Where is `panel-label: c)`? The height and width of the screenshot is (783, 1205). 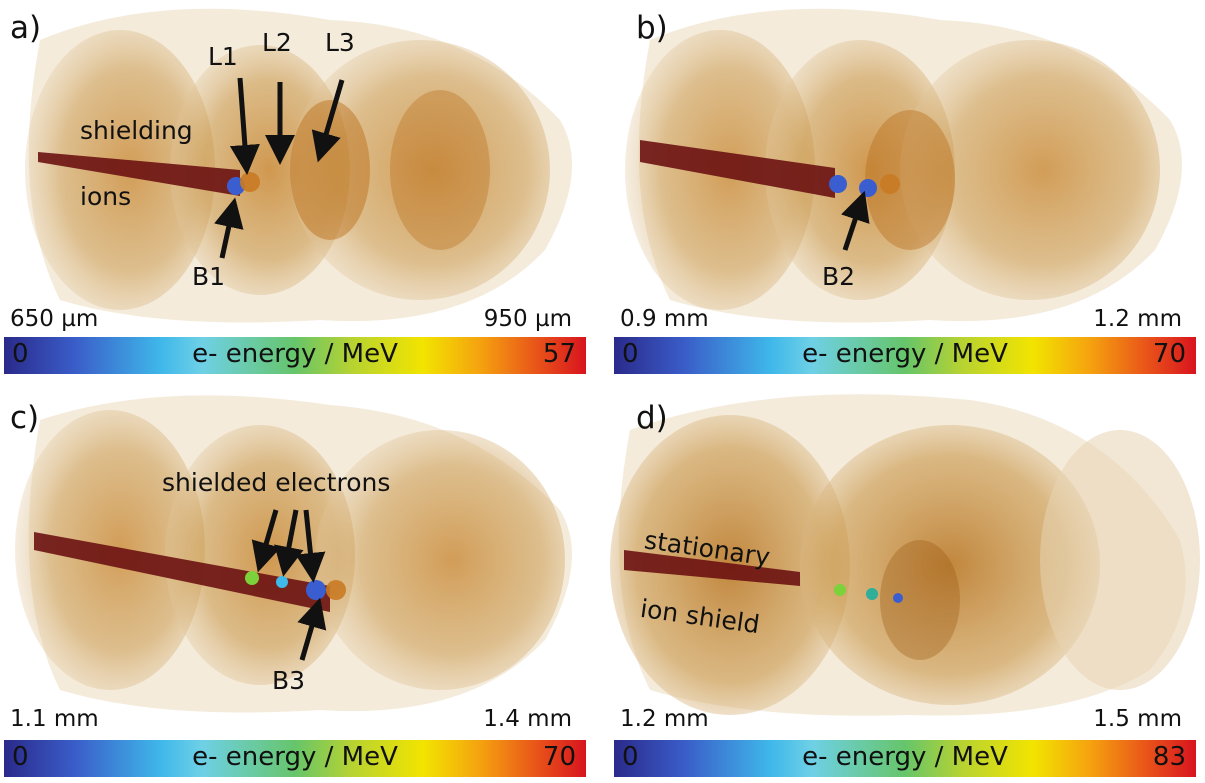
panel-label: c) is located at coordinates (25, 418).